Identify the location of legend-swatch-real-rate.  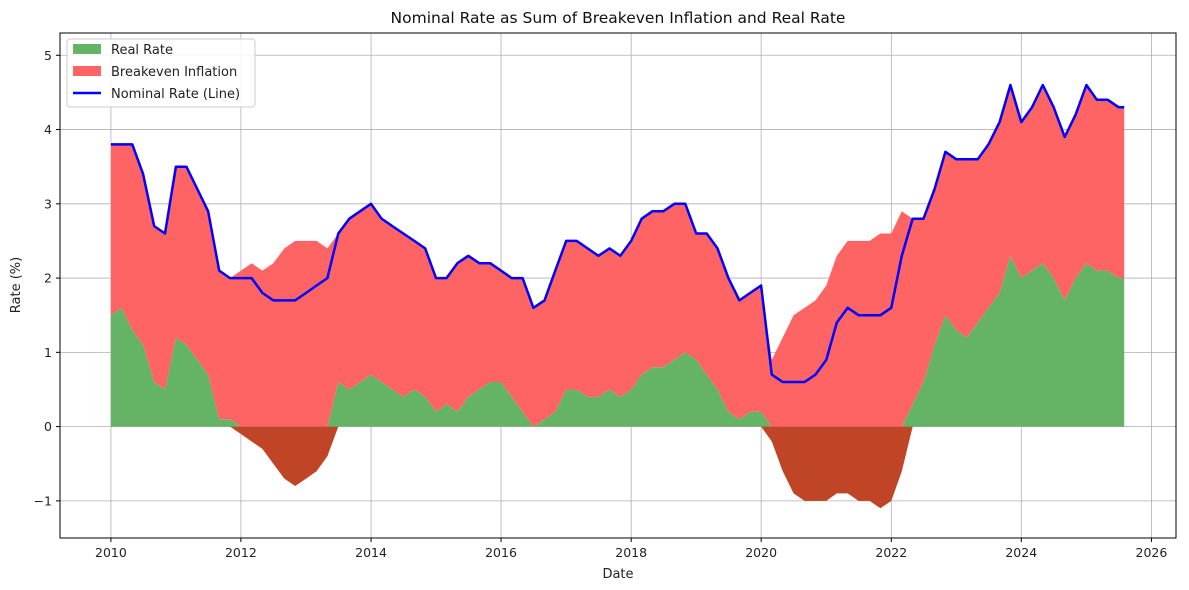
(87, 49).